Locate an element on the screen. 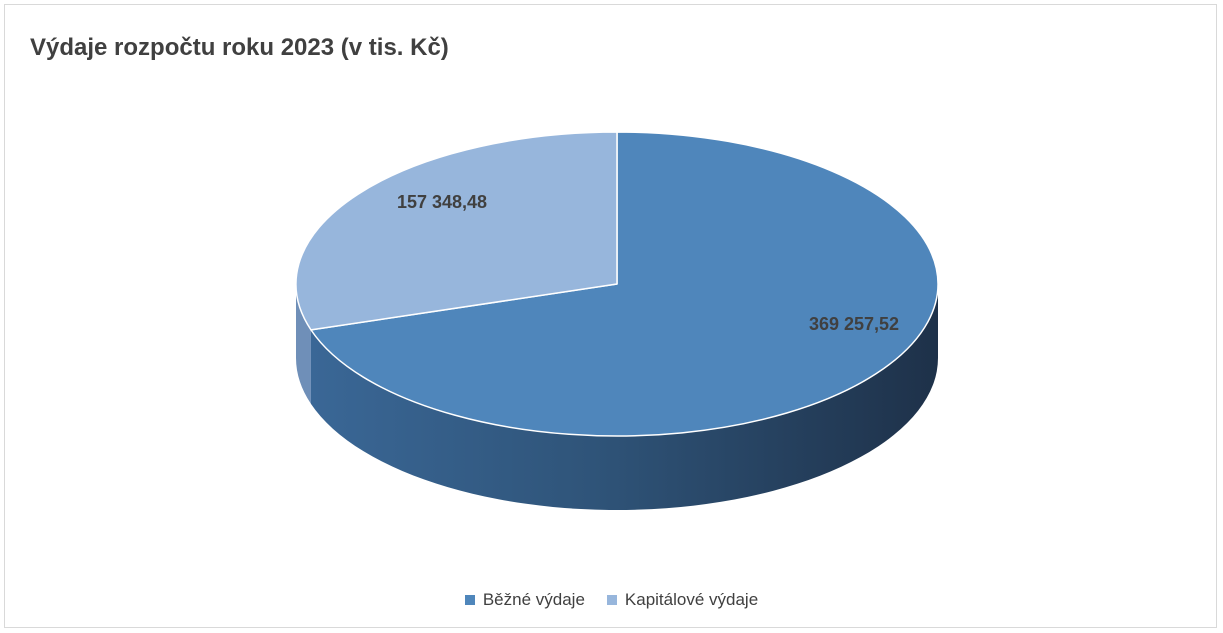 The width and height of the screenshot is (1223, 633). legend: Běžné výdaje Kapitálové výdaje is located at coordinates (611, 600).